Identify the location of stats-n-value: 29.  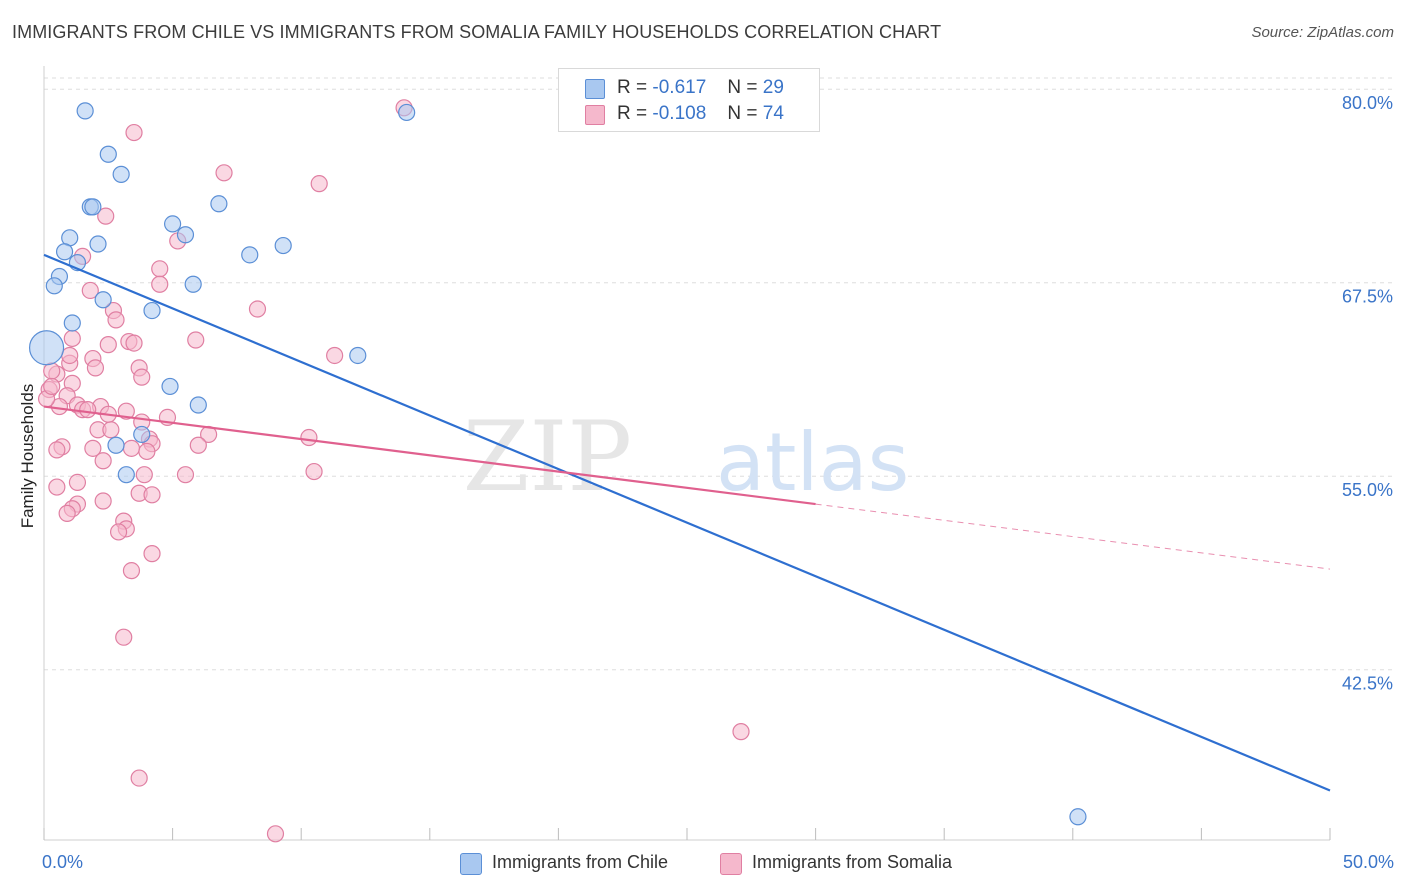
(773, 87).